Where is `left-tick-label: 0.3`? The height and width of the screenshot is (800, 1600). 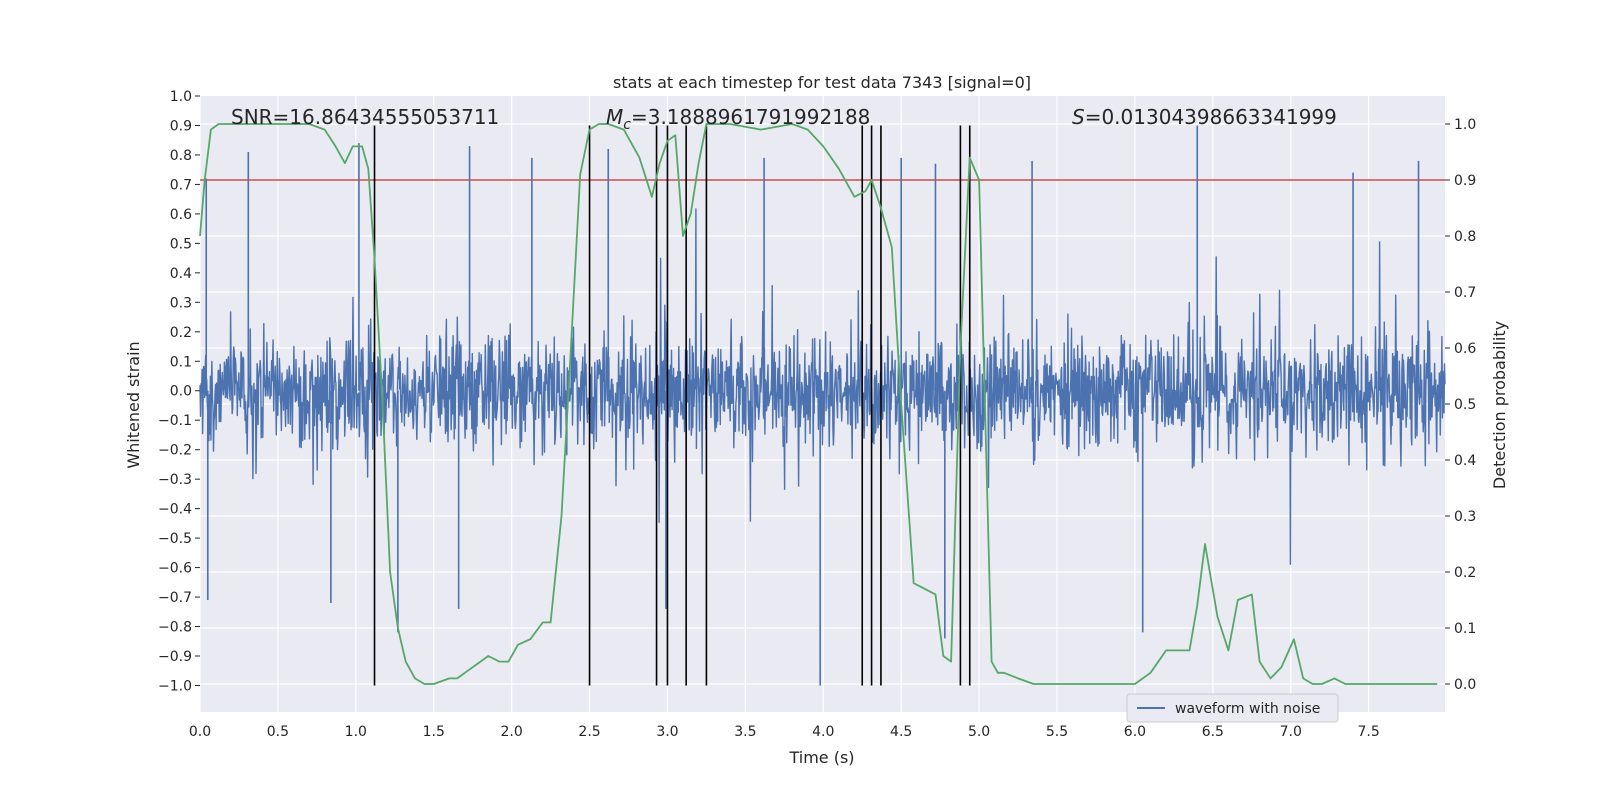 left-tick-label: 0.3 is located at coordinates (181, 303).